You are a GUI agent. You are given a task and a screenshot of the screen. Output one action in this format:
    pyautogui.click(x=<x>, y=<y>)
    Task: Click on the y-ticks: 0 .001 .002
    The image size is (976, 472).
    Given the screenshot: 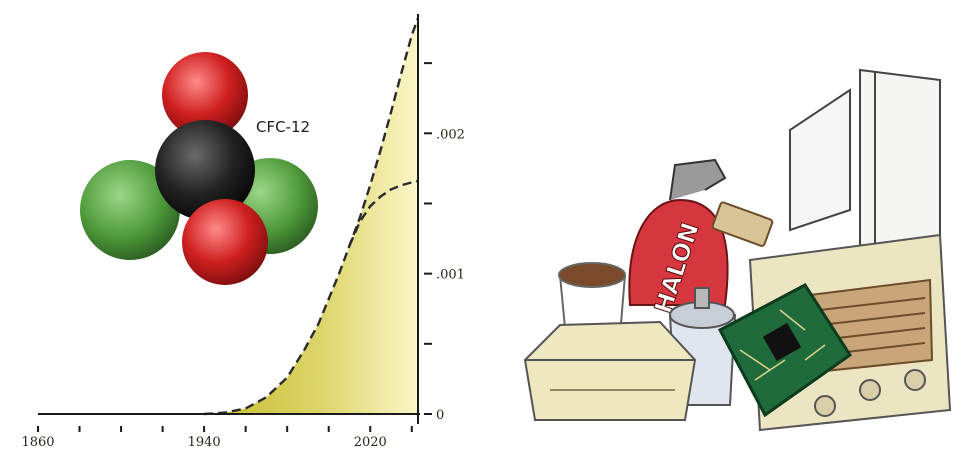 What is the action you would take?
    pyautogui.click(x=444, y=242)
    